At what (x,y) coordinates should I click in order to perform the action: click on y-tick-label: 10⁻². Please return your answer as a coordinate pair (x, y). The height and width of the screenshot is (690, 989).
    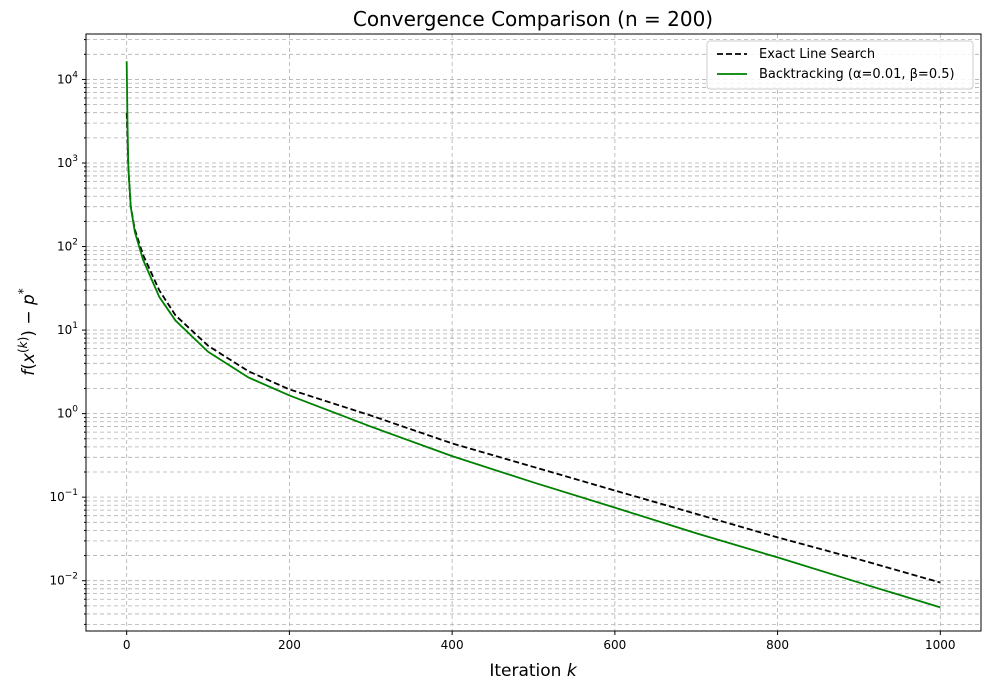
    Looking at the image, I should click on (63, 580).